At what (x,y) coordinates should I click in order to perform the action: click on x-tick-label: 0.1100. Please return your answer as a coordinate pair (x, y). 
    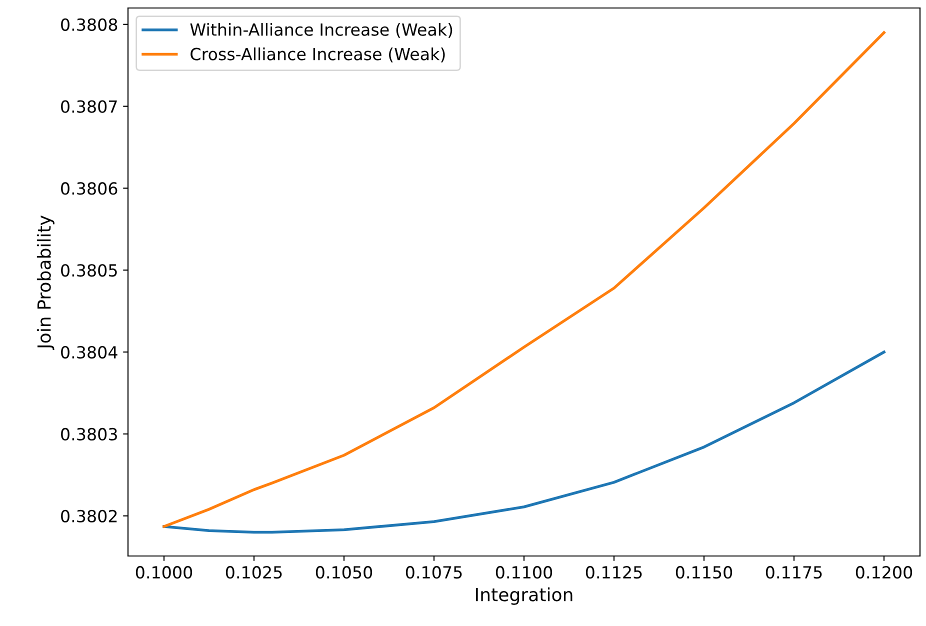
    Looking at the image, I should click on (524, 572).